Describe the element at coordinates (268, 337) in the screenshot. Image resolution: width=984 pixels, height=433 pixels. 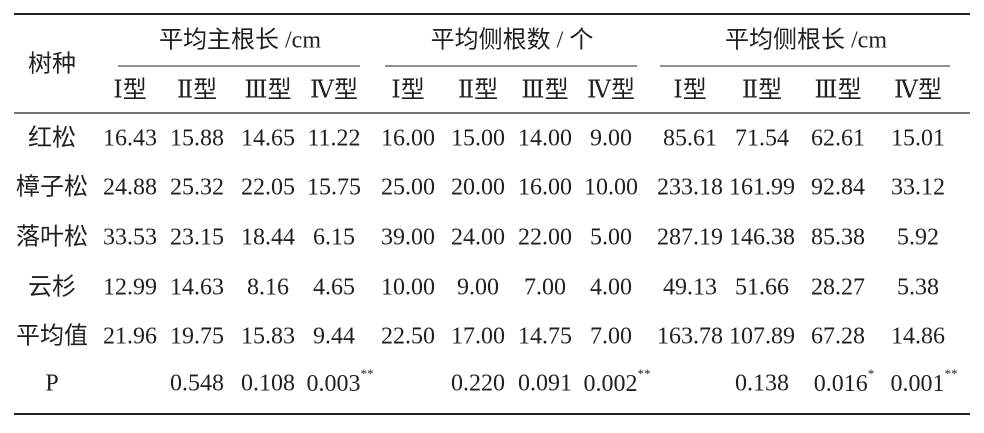
I see `cell: 15.83` at that location.